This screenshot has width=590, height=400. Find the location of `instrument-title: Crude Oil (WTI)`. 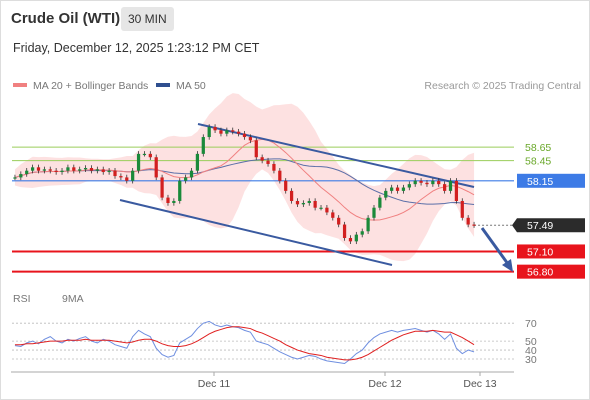

instrument-title: Crude Oil (WTI) is located at coordinates (66, 18).